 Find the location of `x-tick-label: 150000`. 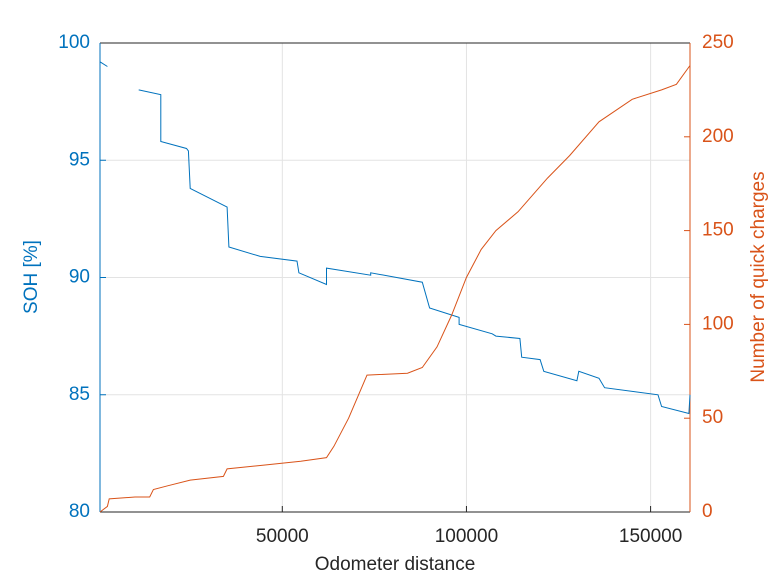

x-tick-label: 150000 is located at coordinates (650, 536).